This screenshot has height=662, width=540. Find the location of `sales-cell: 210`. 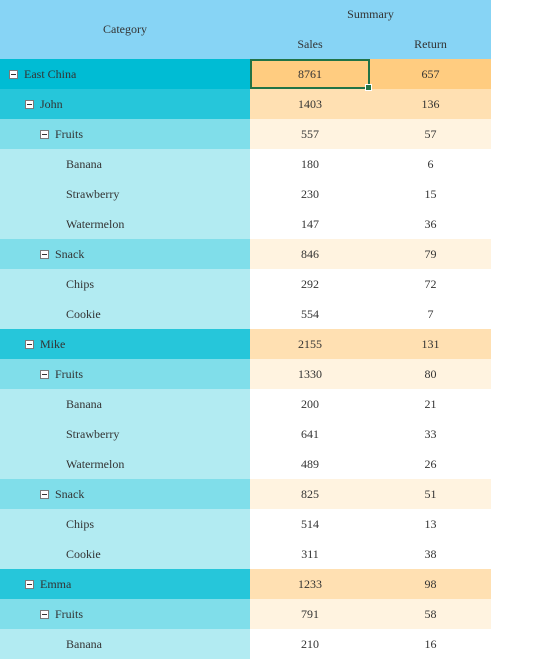

sales-cell: 210 is located at coordinates (310, 644).